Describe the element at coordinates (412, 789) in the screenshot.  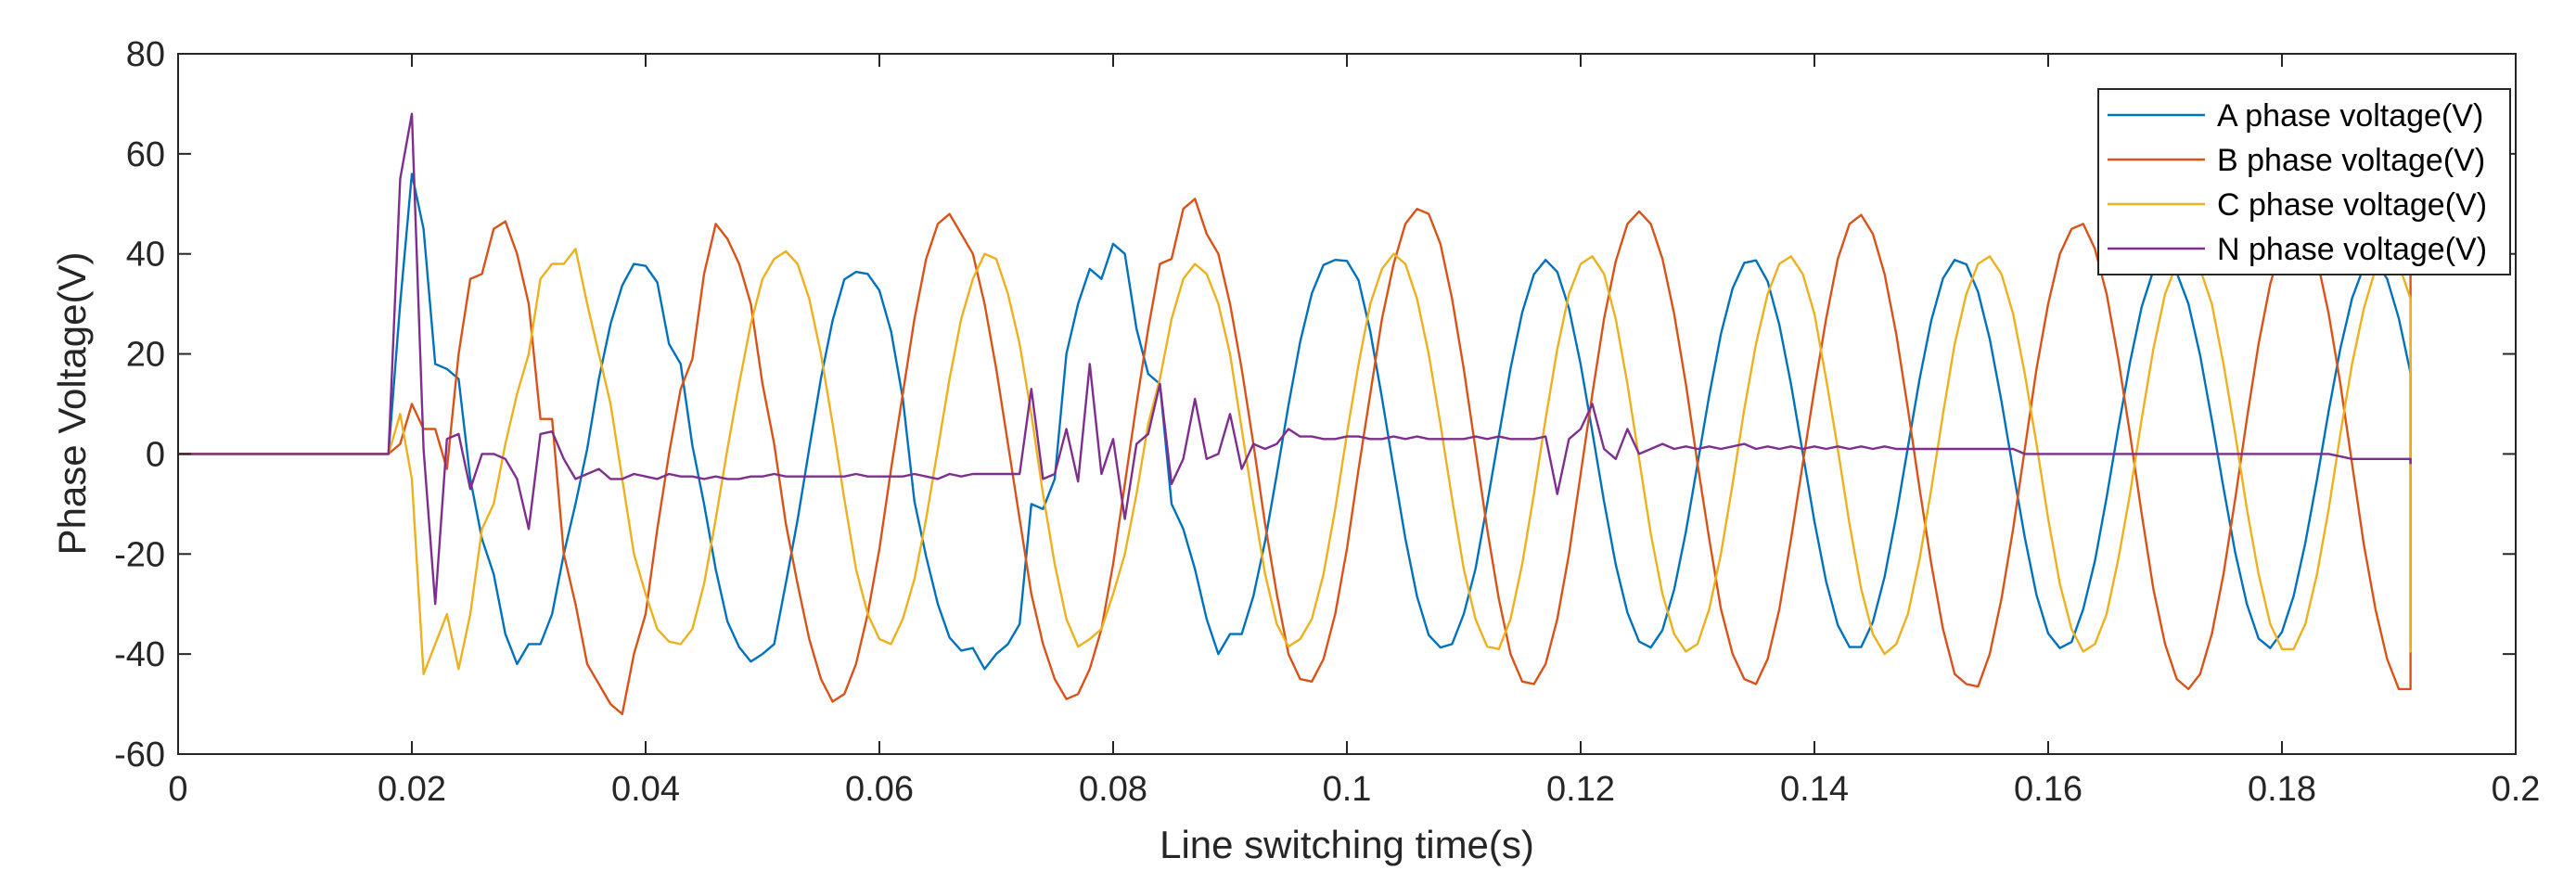
I see `x-tick-label: 0.02` at that location.